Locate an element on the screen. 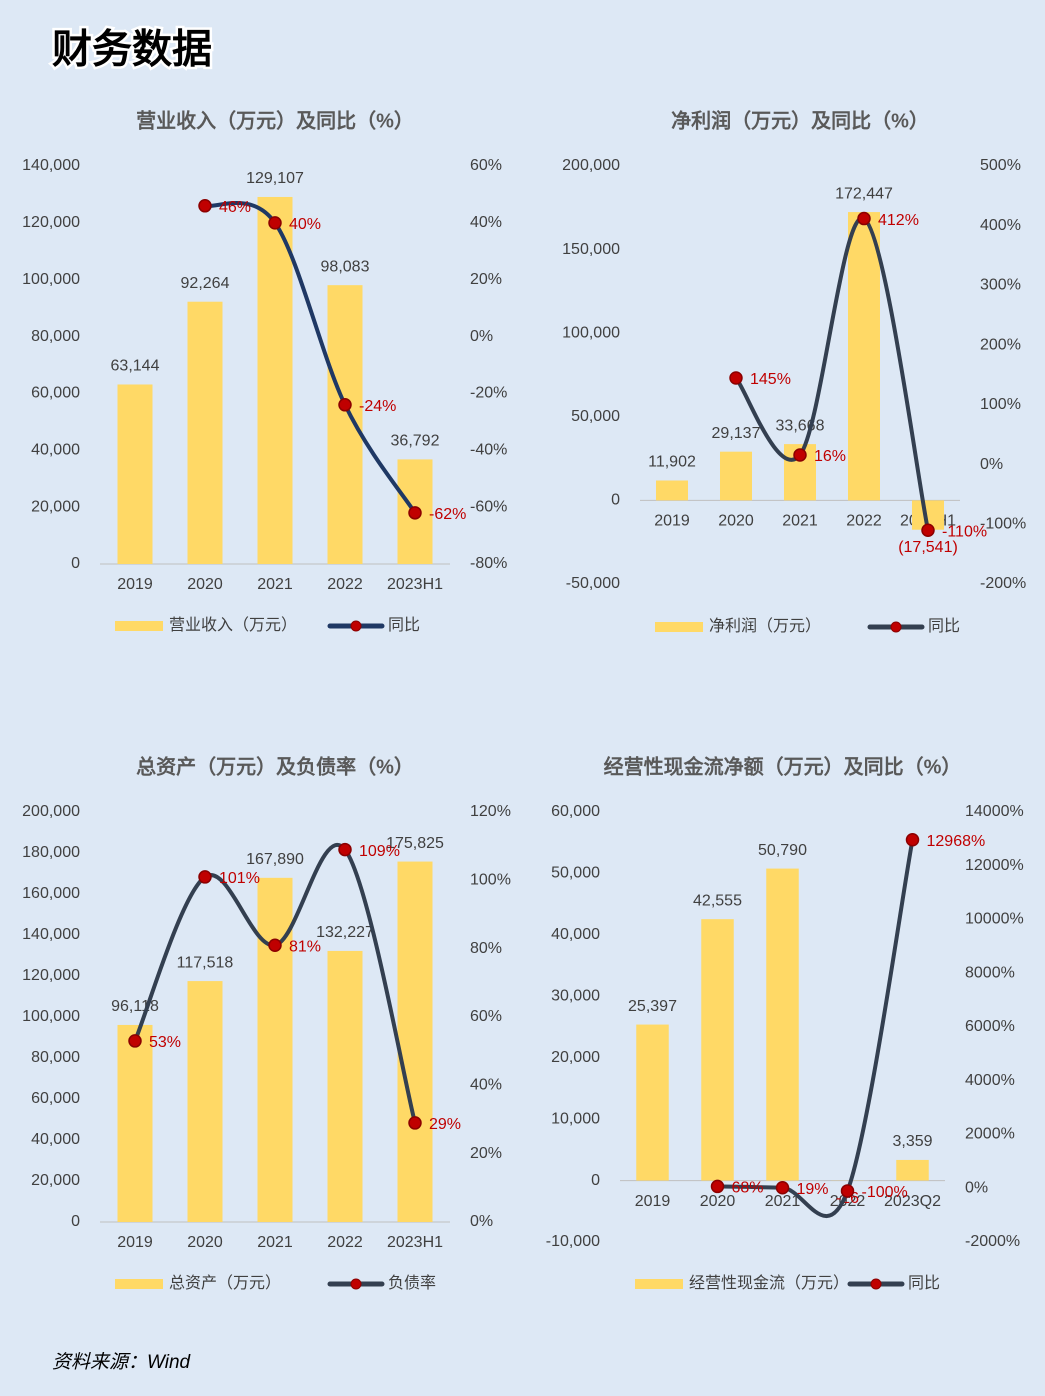 This screenshot has height=1396, width=1045. bar-label: 172,447 is located at coordinates (864, 193).